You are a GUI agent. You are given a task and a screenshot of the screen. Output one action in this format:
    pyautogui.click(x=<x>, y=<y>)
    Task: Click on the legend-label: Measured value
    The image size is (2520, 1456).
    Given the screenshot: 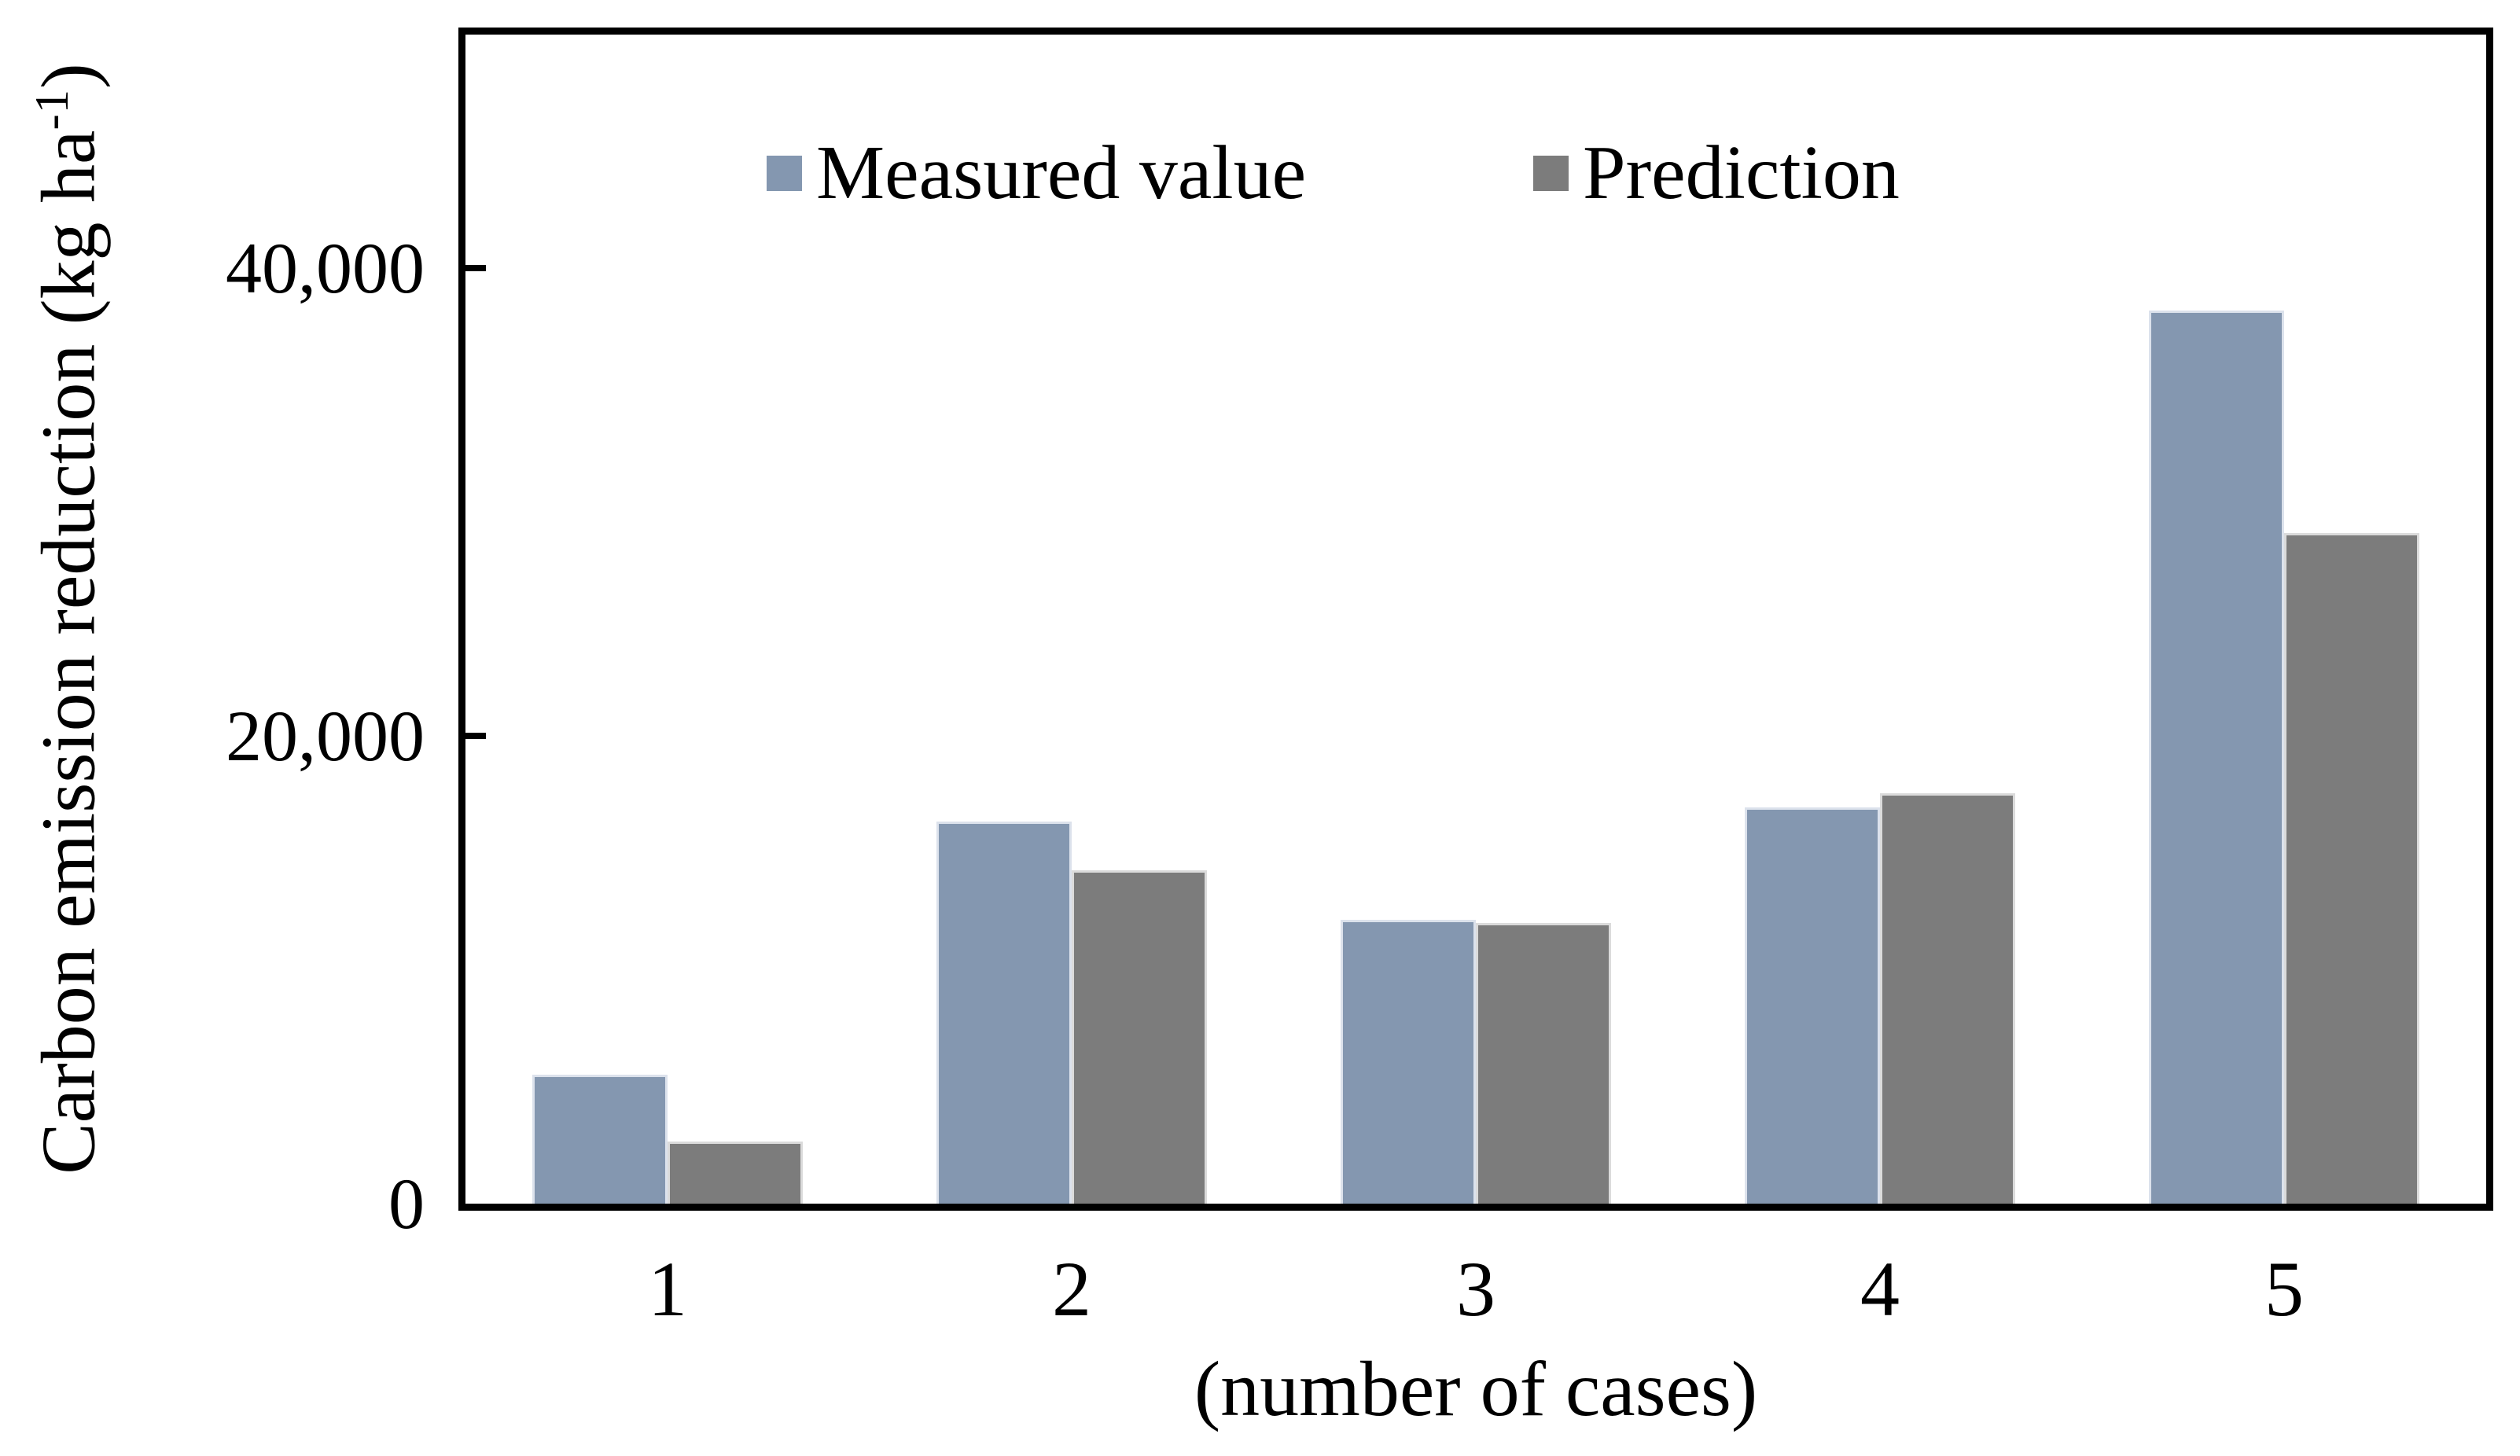 What is the action you would take?
    pyautogui.click(x=1061, y=173)
    